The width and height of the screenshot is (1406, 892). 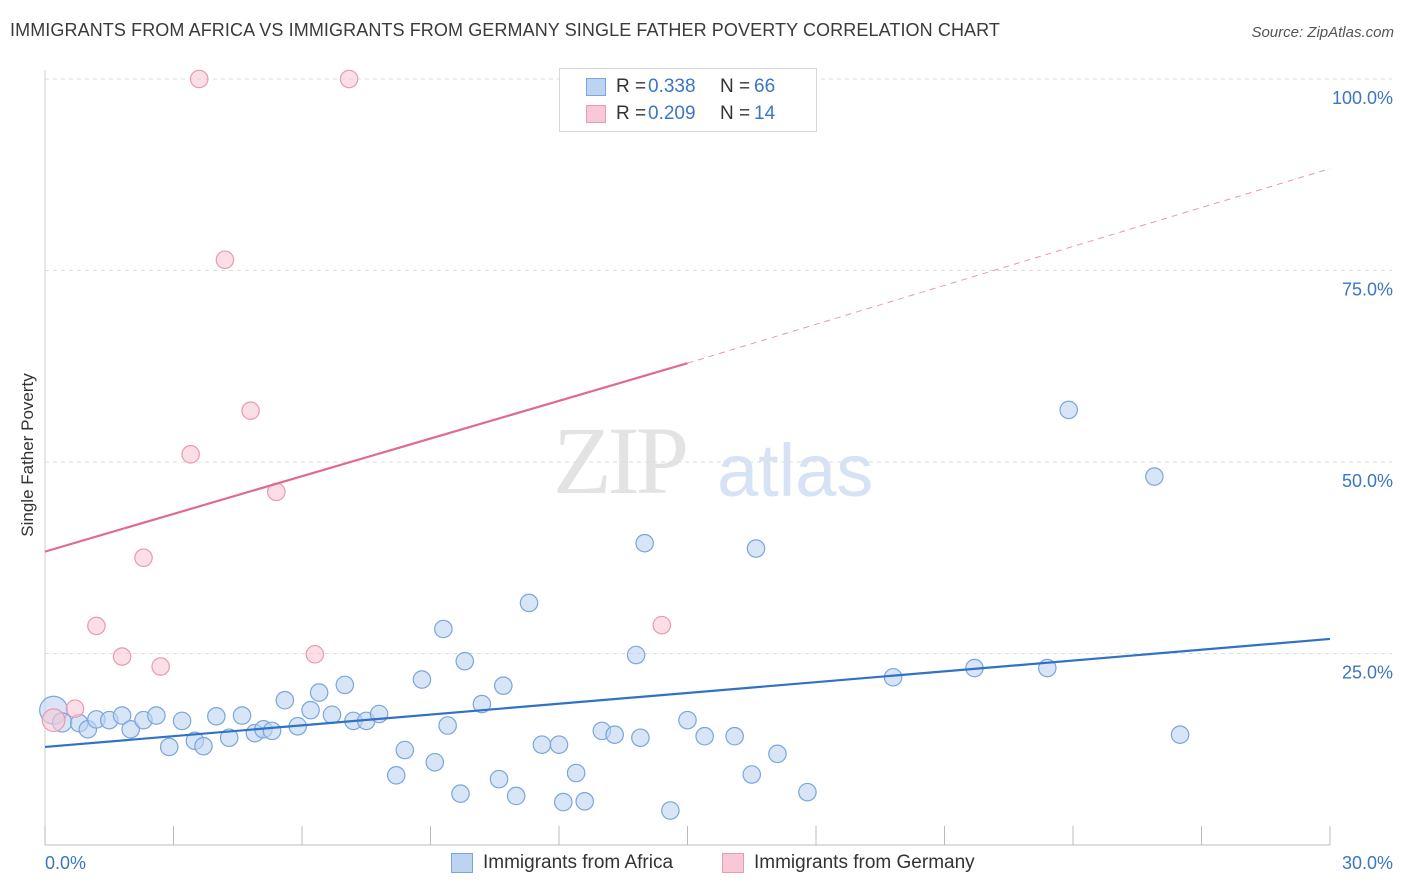 I want to click on germany-trend-line, so click(x=366, y=457).